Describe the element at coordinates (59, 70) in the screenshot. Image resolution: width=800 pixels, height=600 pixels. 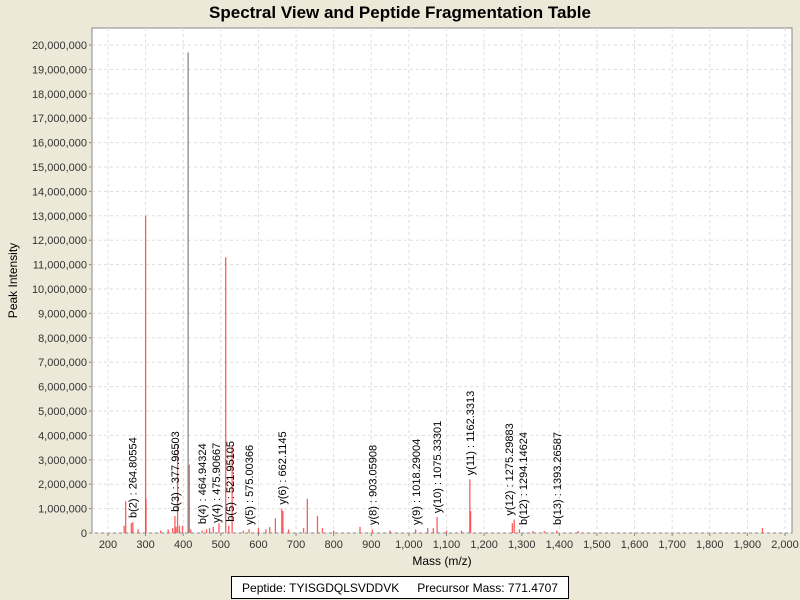
I see `y-tick-label: 19,000,000` at that location.